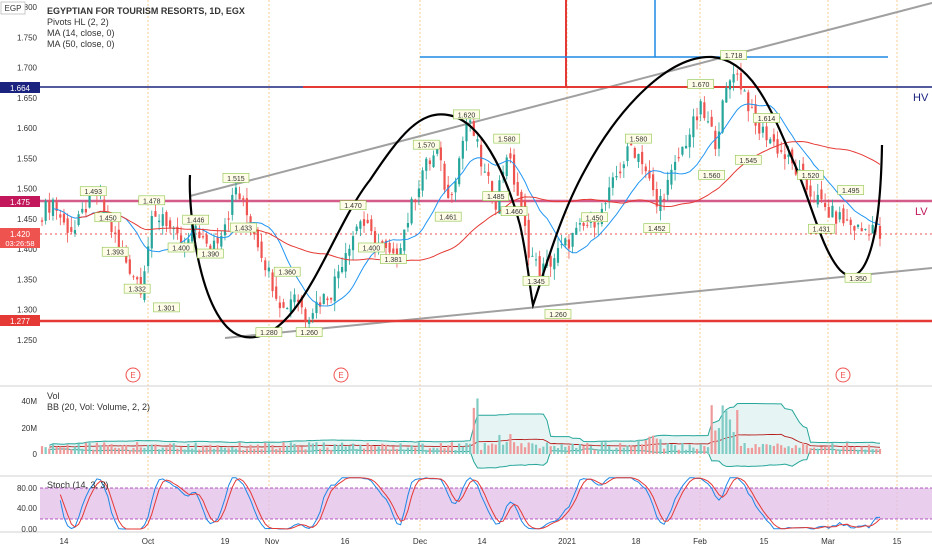  I want to click on price-tick-label: 1.400, so click(27, 249).